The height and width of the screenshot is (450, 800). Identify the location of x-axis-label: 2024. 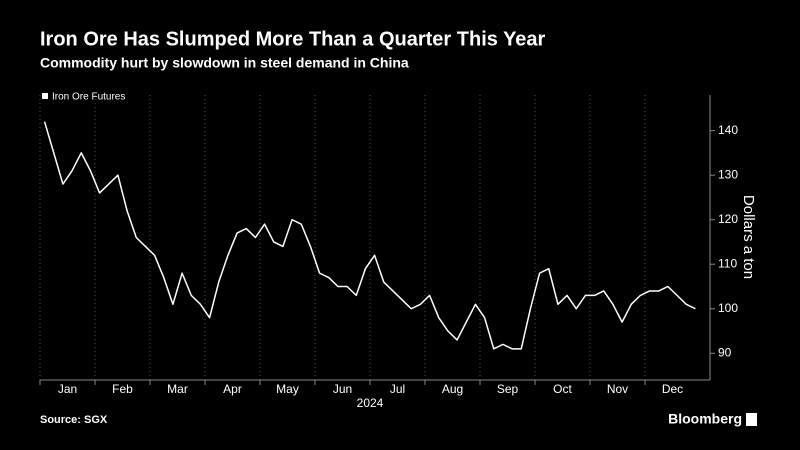
(370, 403).